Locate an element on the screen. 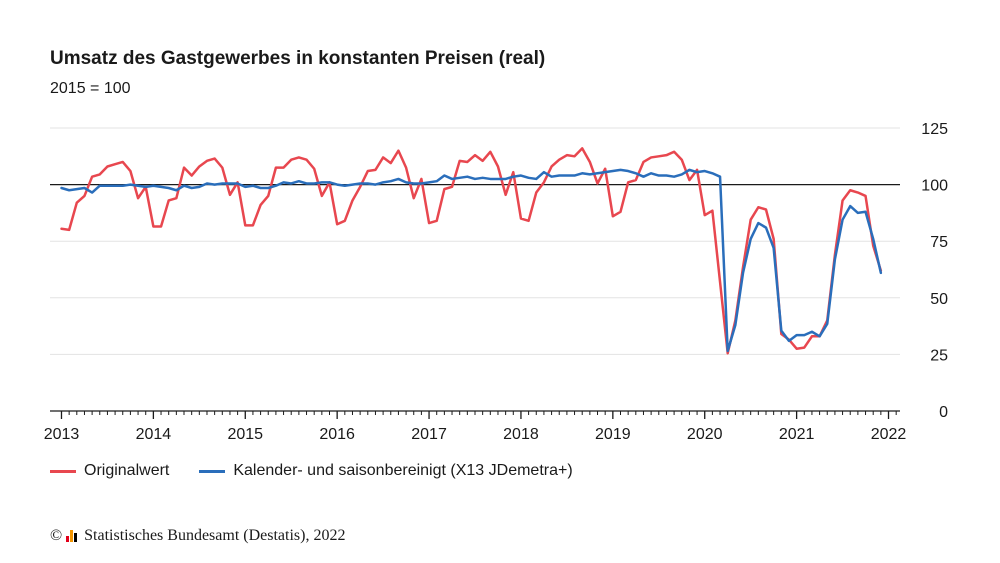  x-tick-label: 2015 is located at coordinates (245, 434).